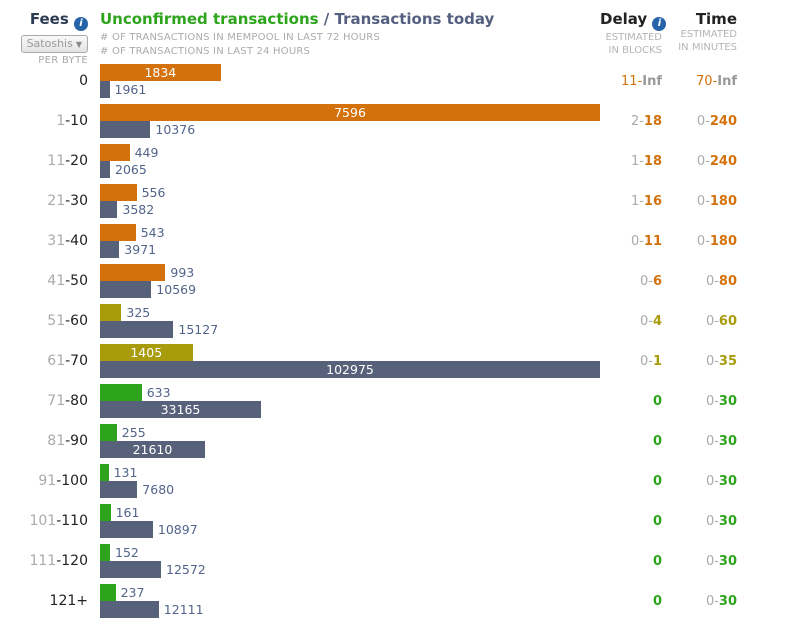 The image size is (790, 640). What do you see at coordinates (702, 281) in the screenshot?
I see `time-value: 0- 80` at bounding box center [702, 281].